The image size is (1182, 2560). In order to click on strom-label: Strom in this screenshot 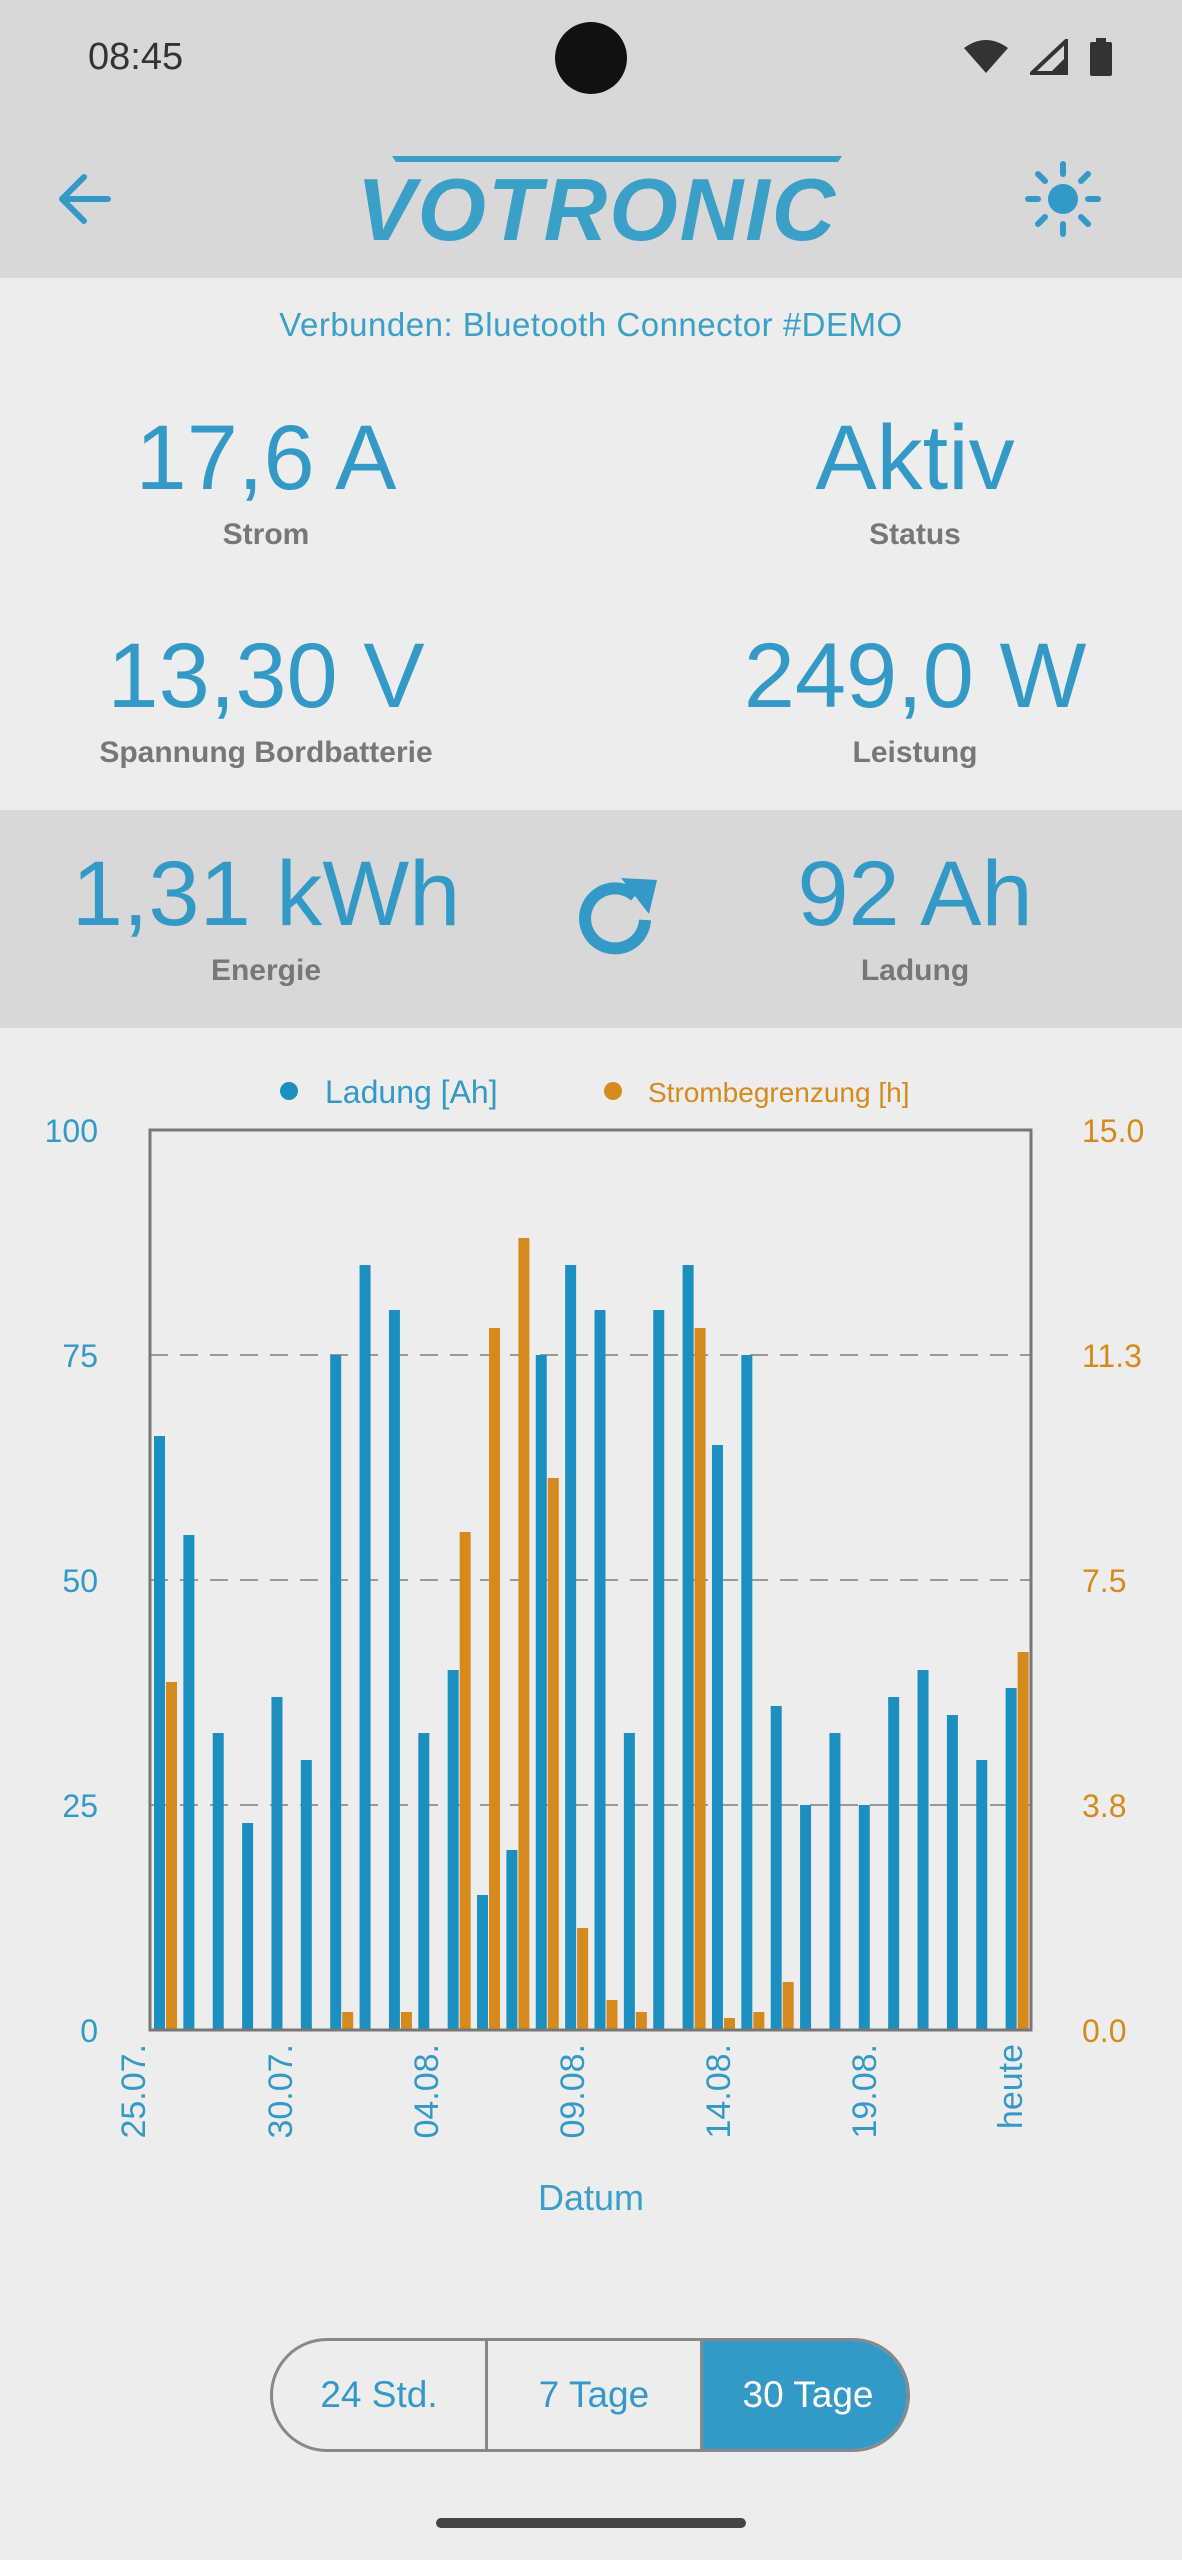, I will do `click(266, 534)`.